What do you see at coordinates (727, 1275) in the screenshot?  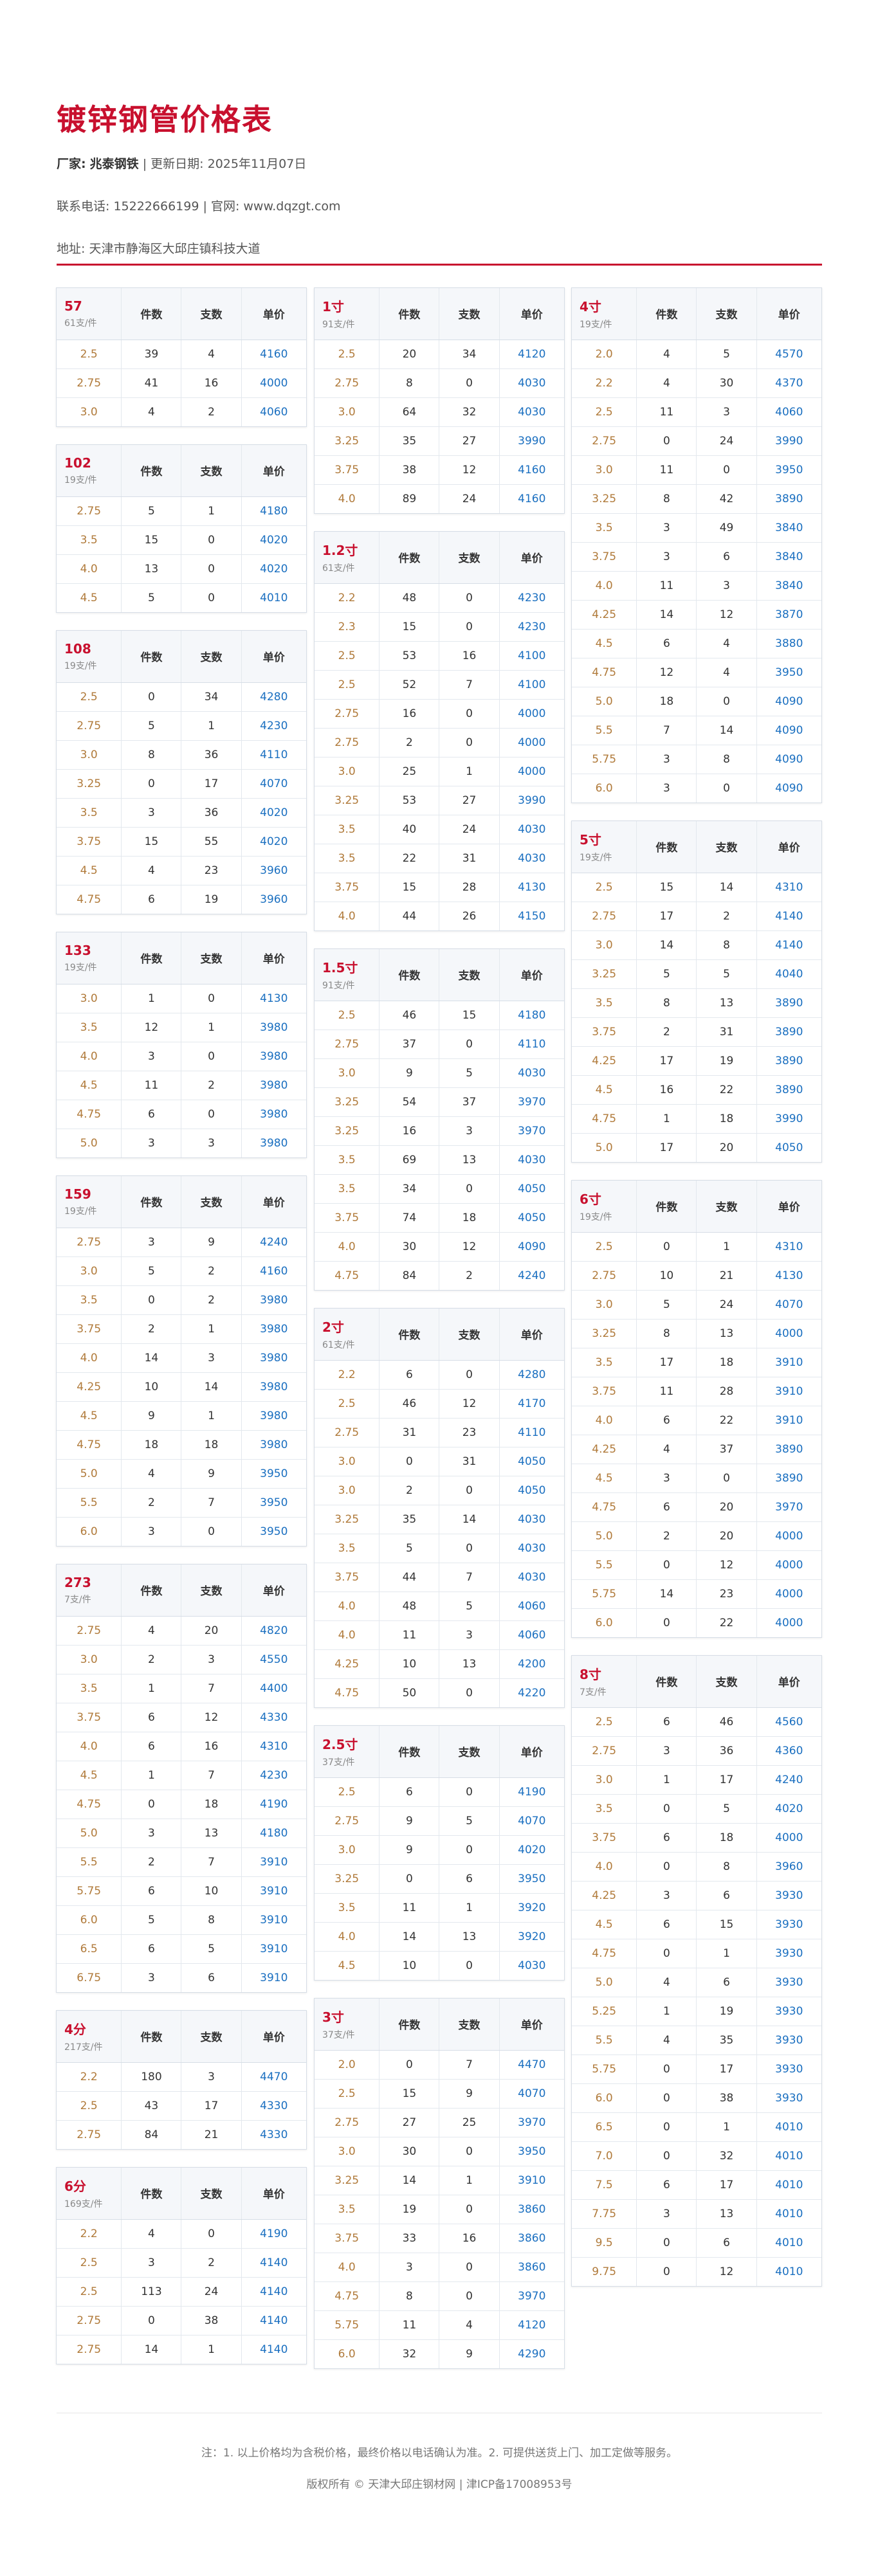 I see `count-cell: 21` at bounding box center [727, 1275].